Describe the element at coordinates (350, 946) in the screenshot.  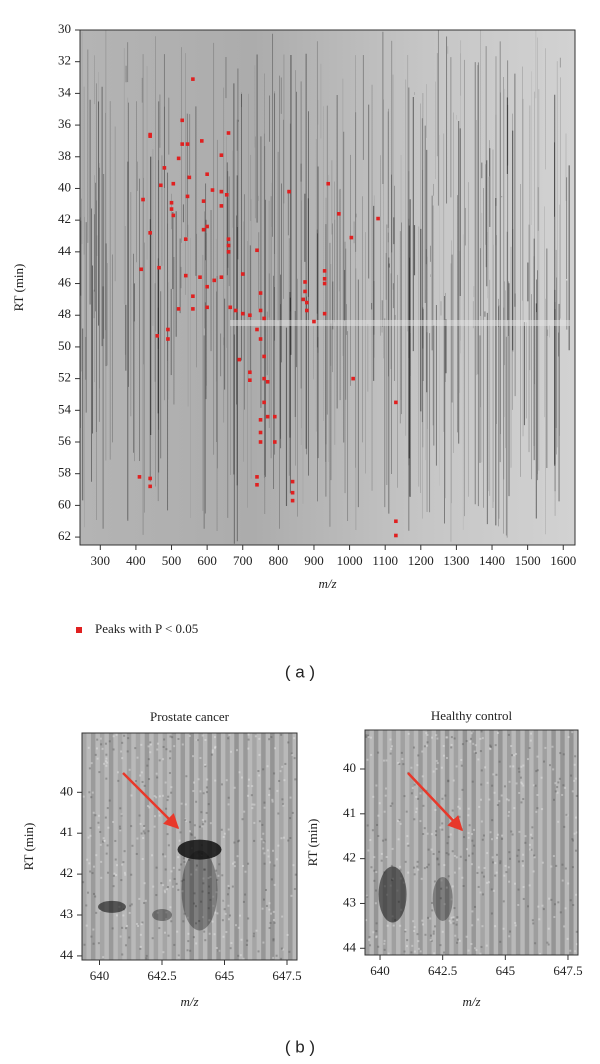
I see `y-tick-label: 44` at that location.